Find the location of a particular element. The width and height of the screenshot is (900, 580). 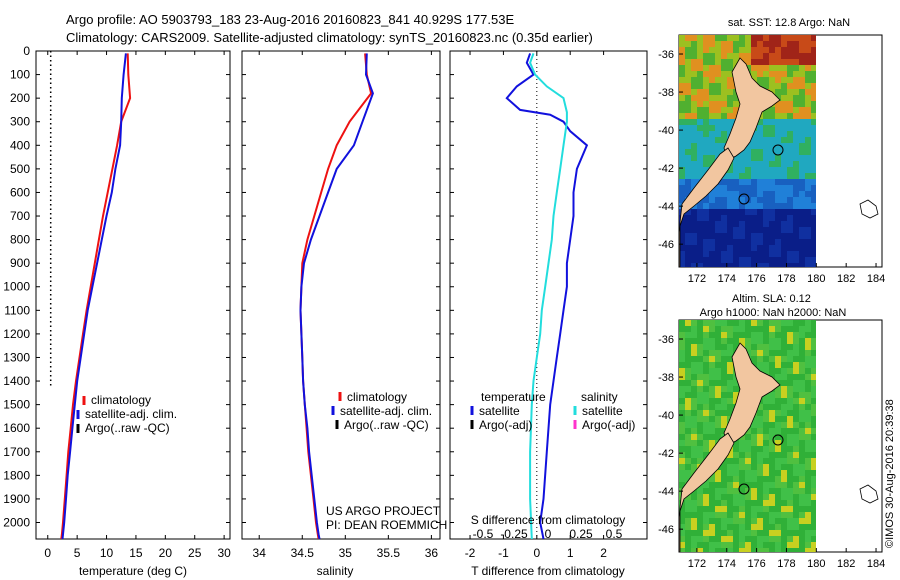

s-tick-label: -0.5 is located at coordinates (483, 534).